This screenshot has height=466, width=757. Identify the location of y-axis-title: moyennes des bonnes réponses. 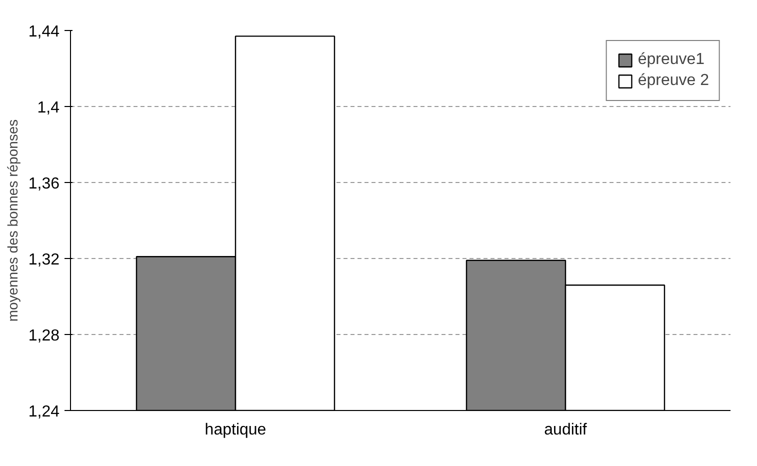
(12, 220).